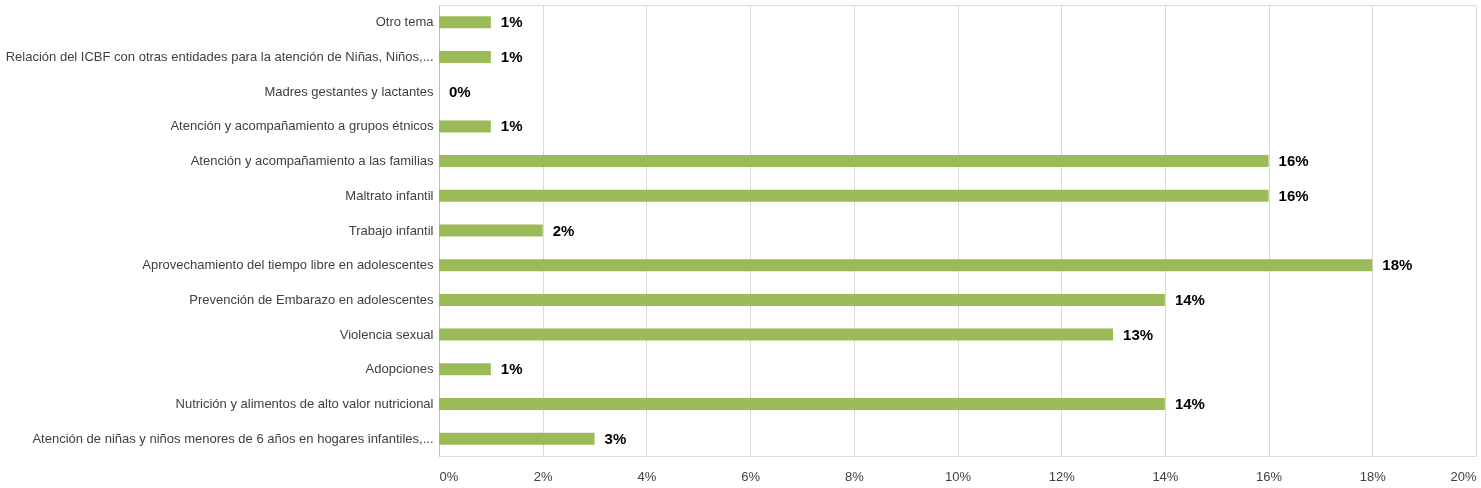 This screenshot has height=488, width=1481. I want to click on data-label: 13%, so click(1138, 334).